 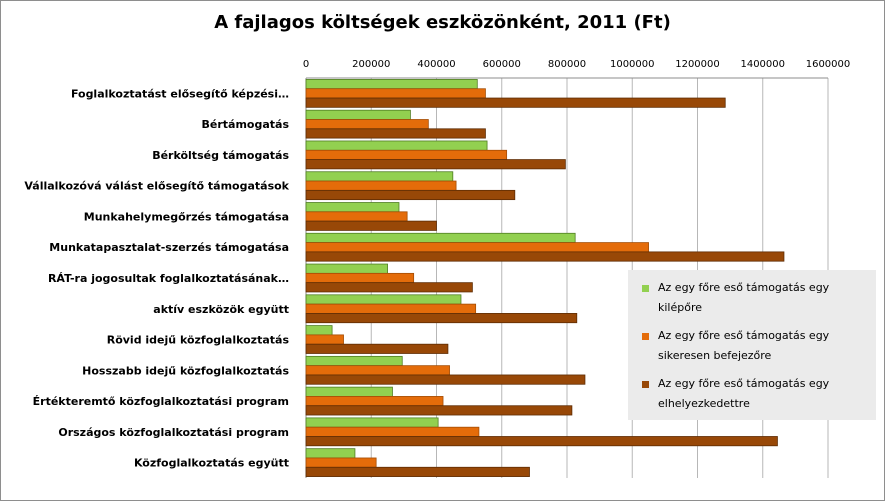 I want to click on x-tick-label: 600000, so click(x=502, y=64).